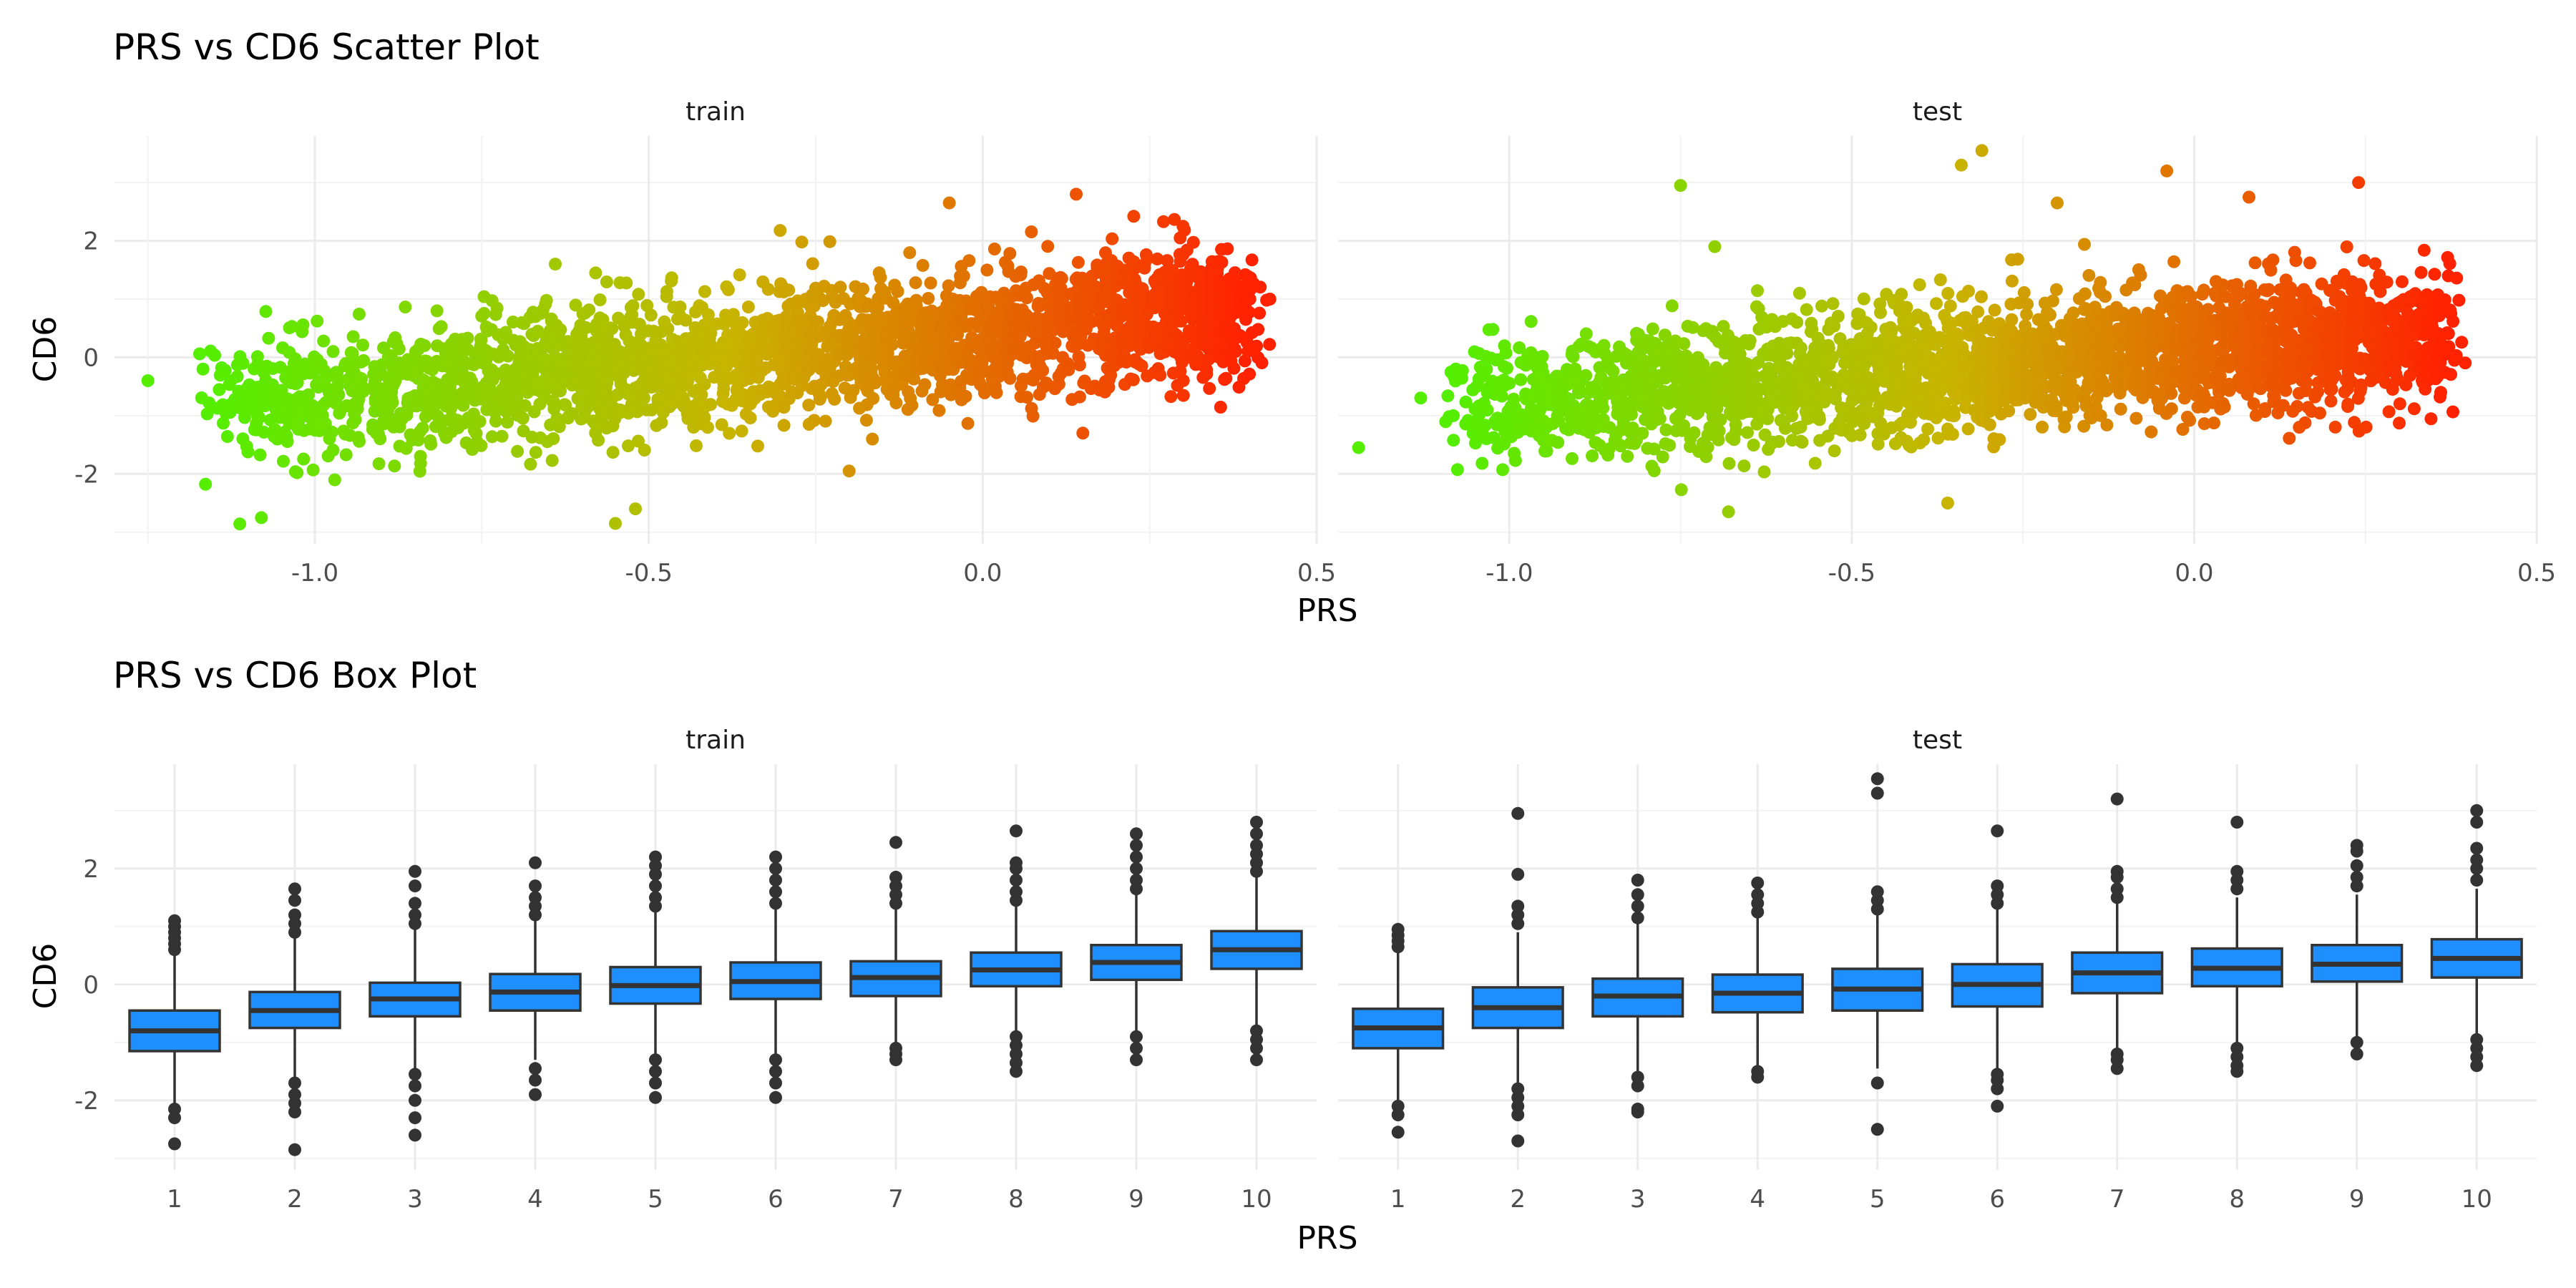 The width and height of the screenshot is (2576, 1288). I want to click on facet-strip-label: test, so click(1937, 112).